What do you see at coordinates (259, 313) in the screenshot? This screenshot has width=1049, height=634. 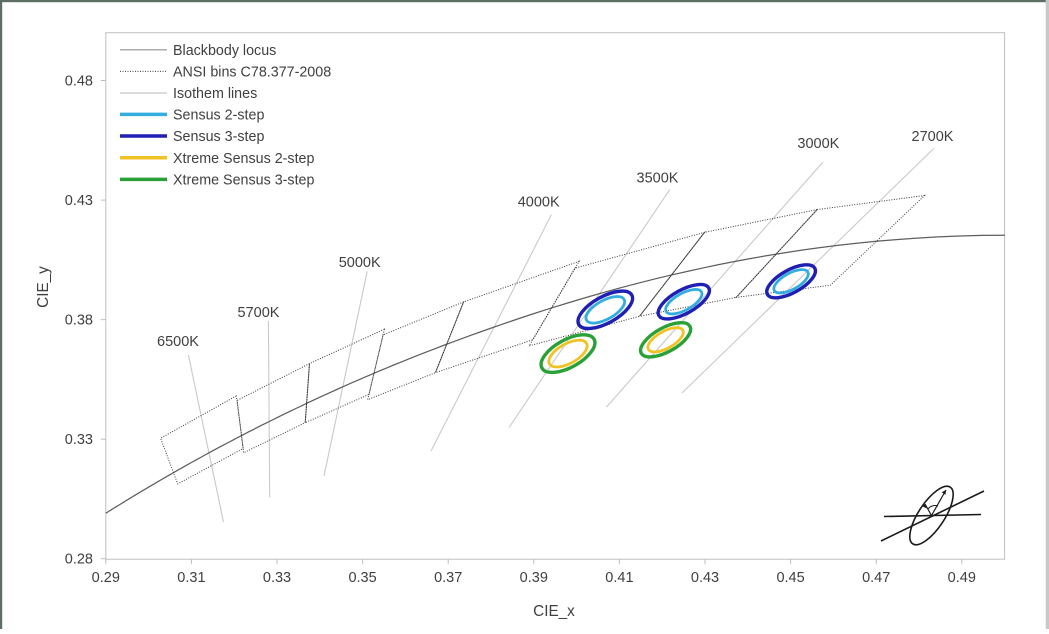 I see `svg-text: 5700K` at bounding box center [259, 313].